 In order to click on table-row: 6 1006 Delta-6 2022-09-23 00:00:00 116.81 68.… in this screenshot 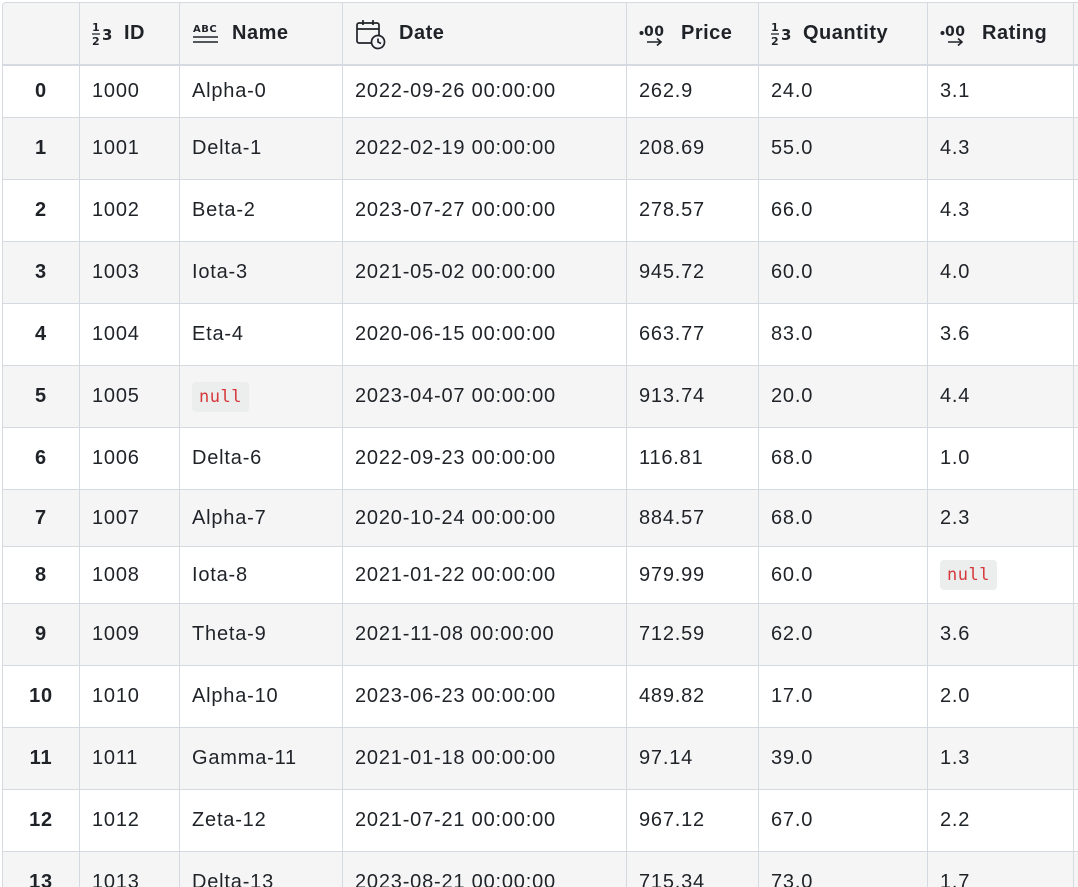, I will do `click(540, 459)`.